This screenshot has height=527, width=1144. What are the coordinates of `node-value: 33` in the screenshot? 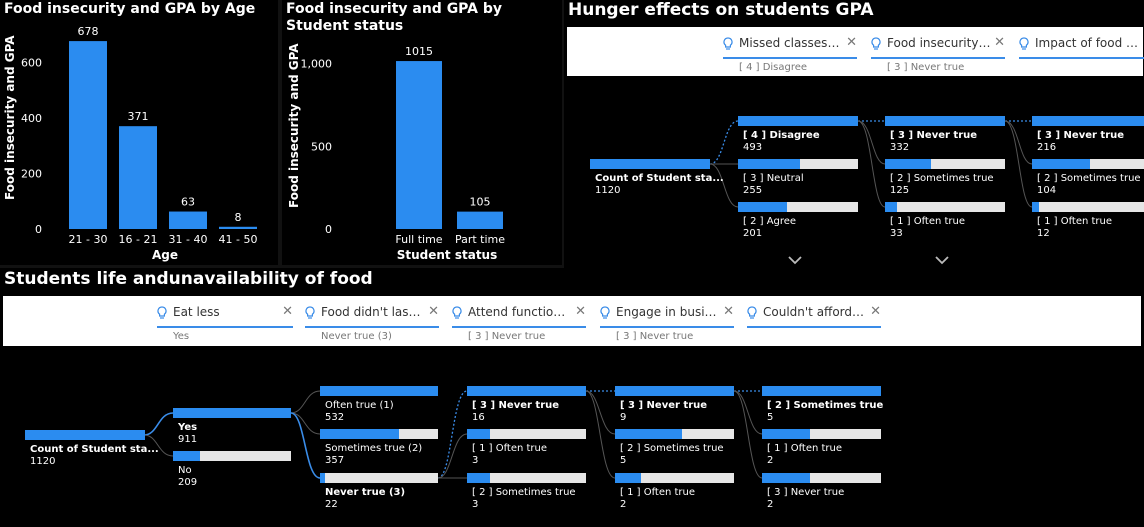 It's located at (896, 233).